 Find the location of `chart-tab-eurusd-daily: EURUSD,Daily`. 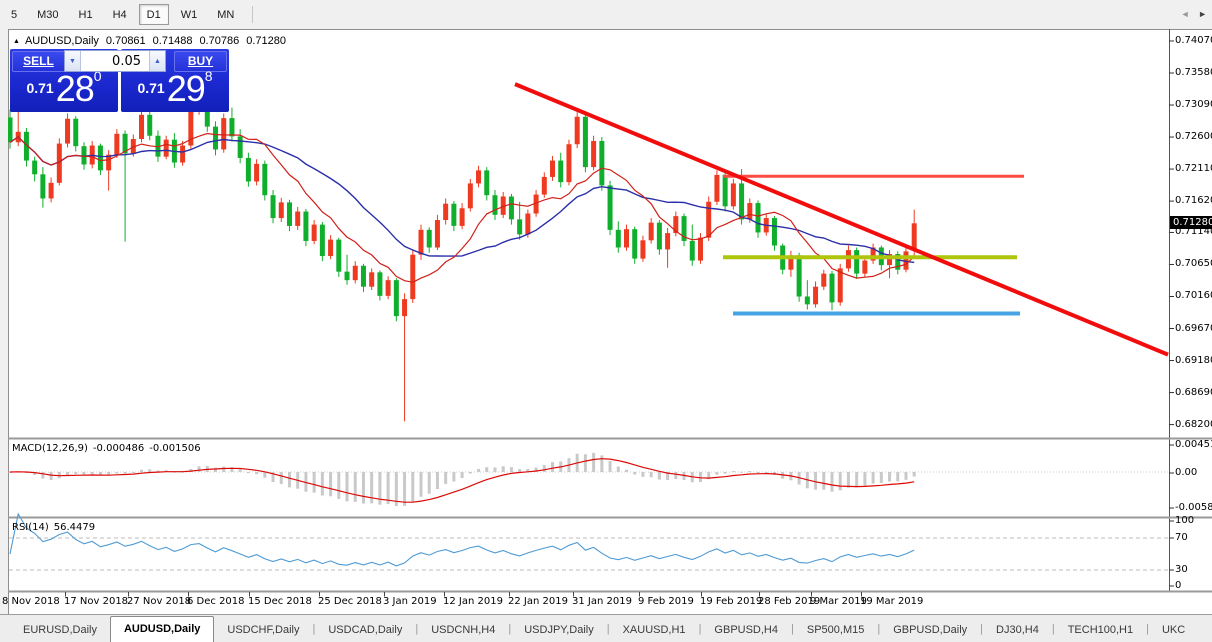

chart-tab-eurusd-daily: EURUSD,Daily is located at coordinates (60, 630).